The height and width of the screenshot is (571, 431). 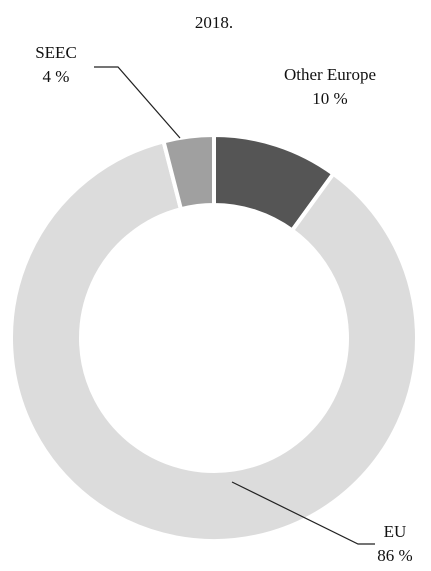 What do you see at coordinates (395, 531) in the screenshot?
I see `label-eu-name: EU` at bounding box center [395, 531].